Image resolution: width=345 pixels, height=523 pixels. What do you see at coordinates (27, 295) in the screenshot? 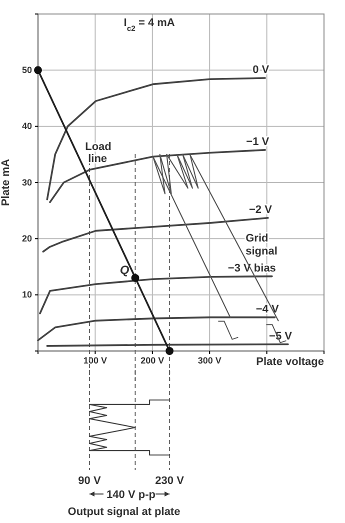
I see `y-tick-label: 10` at bounding box center [27, 295].